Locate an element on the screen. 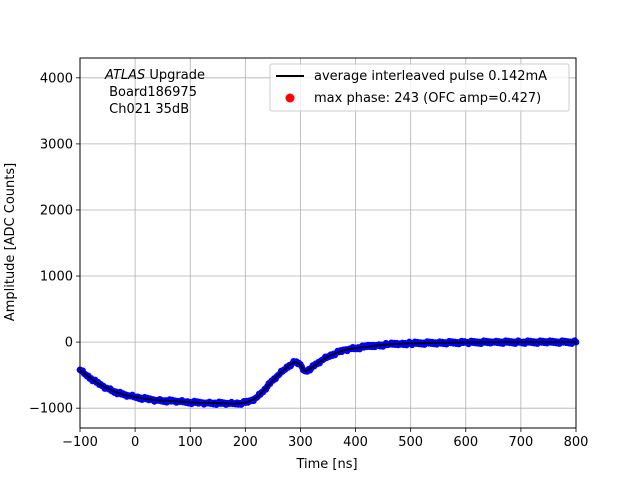 The width and height of the screenshot is (640, 485). legend-box is located at coordinates (419, 87).